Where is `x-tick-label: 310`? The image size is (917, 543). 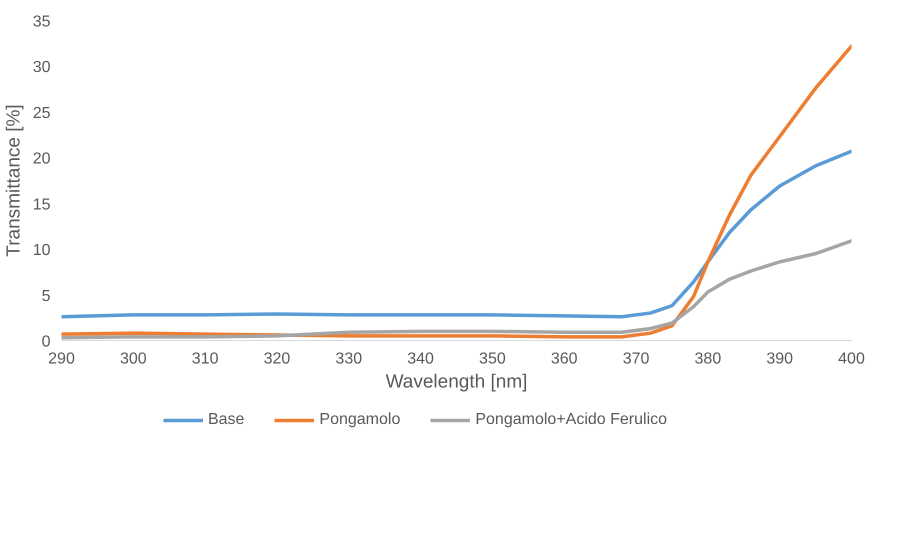
x-tick-label: 310 is located at coordinates (205, 359).